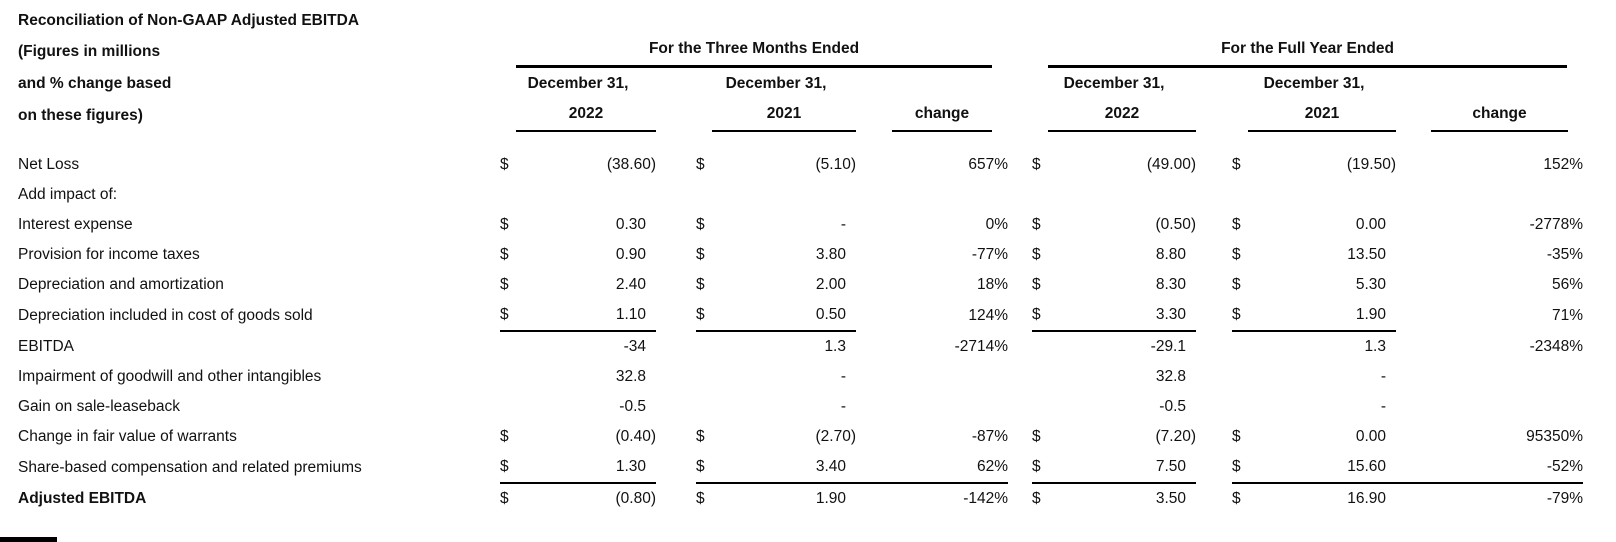 Image resolution: width=1616 pixels, height=542 pixels. What do you see at coordinates (75, 225) in the screenshot?
I see `row-label: Interest expense` at bounding box center [75, 225].